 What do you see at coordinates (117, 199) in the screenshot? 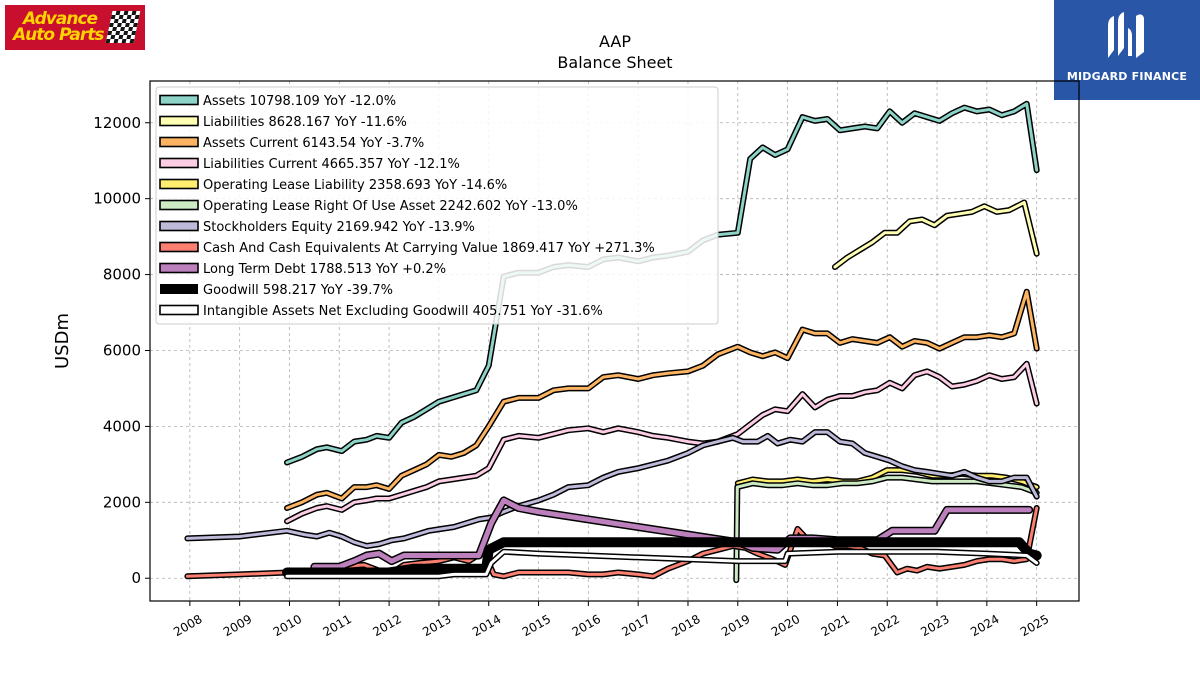
I see `y-tick-label: 10000` at bounding box center [117, 199].